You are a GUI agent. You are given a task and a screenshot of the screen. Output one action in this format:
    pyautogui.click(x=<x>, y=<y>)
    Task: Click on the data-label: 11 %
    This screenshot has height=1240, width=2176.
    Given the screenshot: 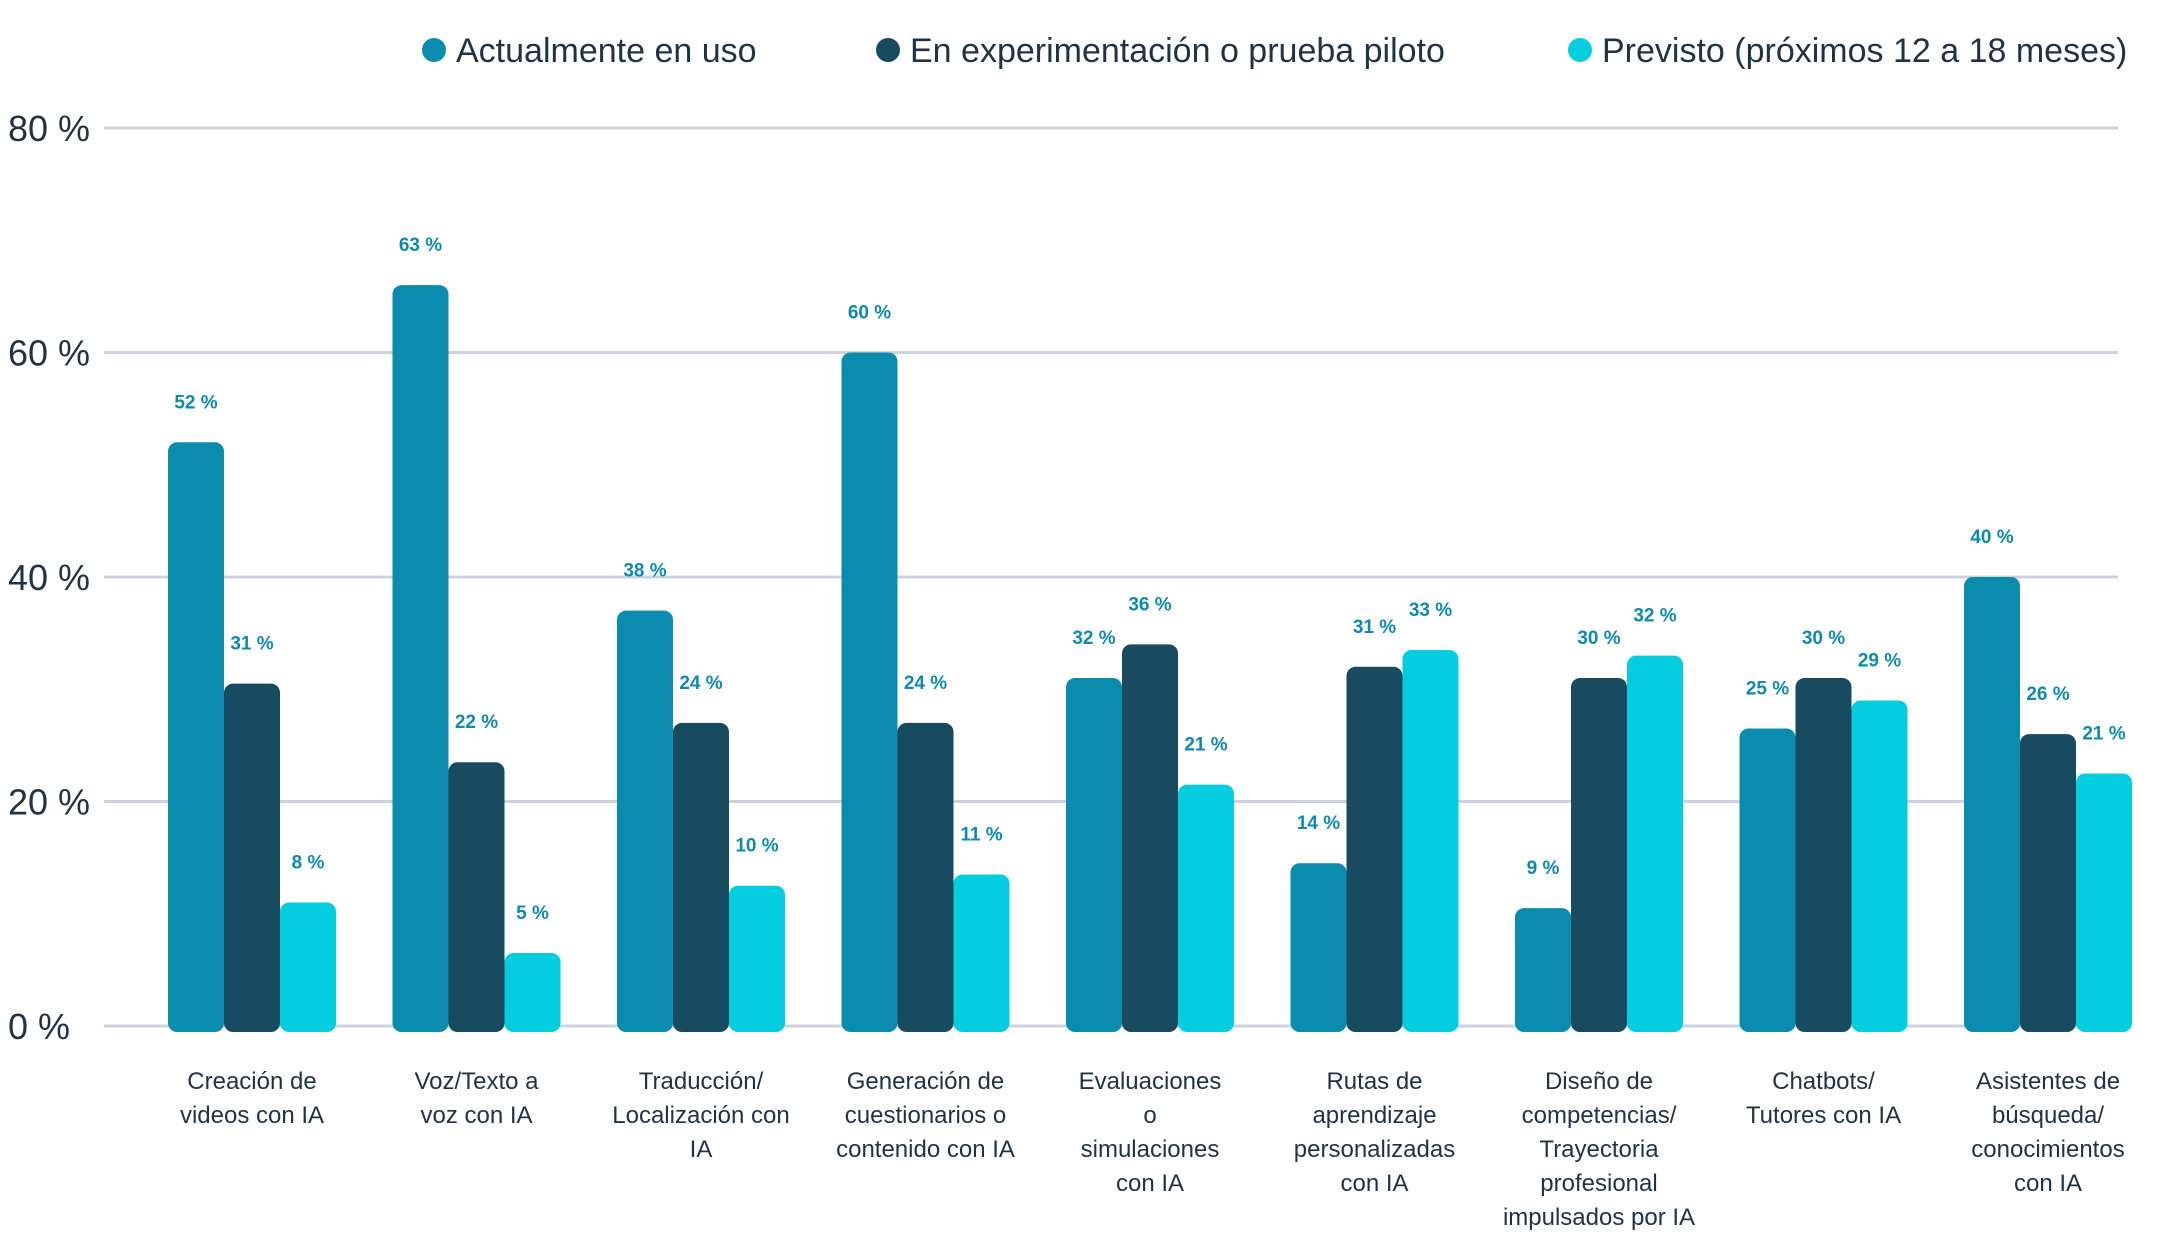 What is the action you would take?
    pyautogui.click(x=981, y=834)
    